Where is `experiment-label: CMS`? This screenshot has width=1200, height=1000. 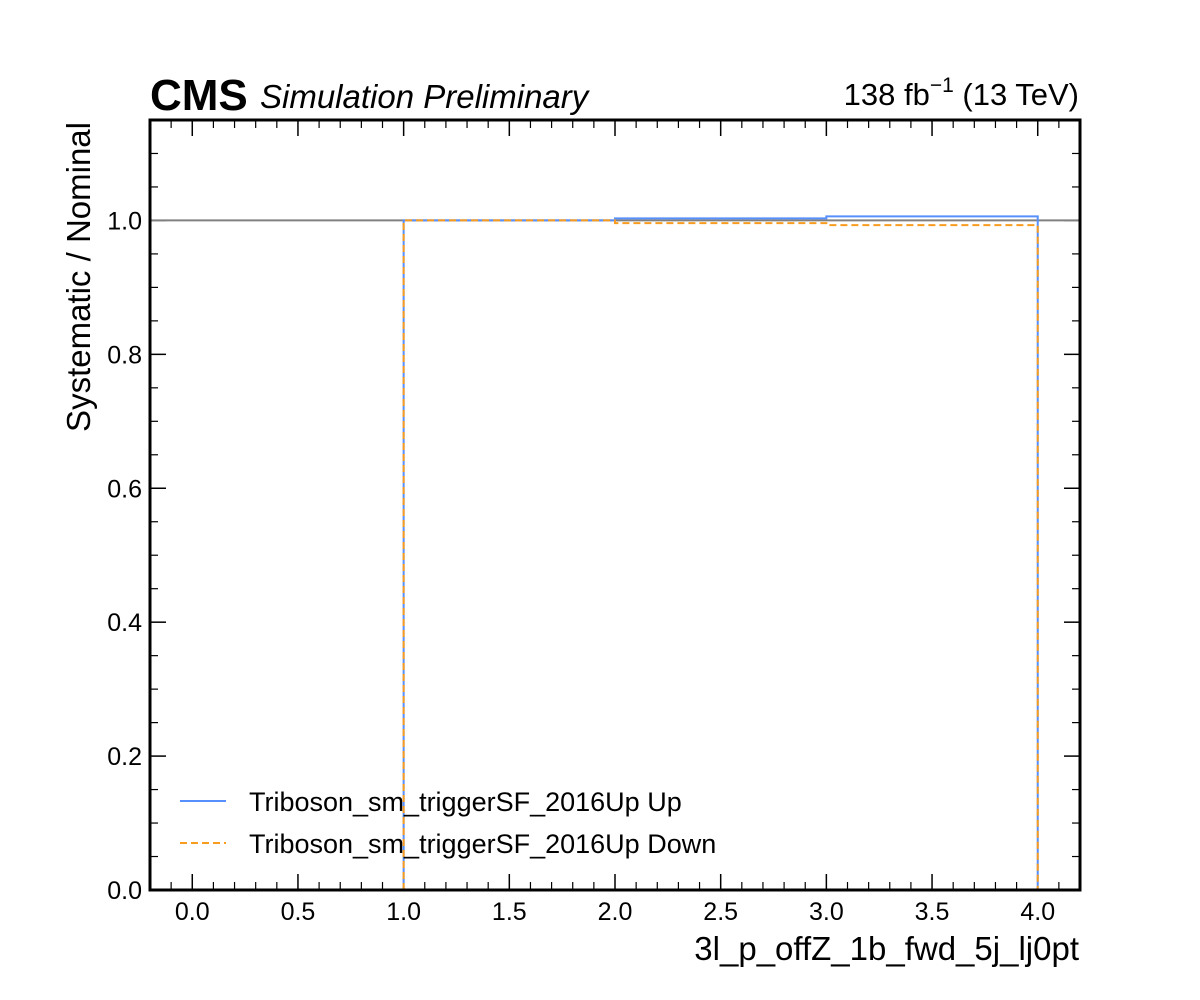 experiment-label: CMS is located at coordinates (199, 95).